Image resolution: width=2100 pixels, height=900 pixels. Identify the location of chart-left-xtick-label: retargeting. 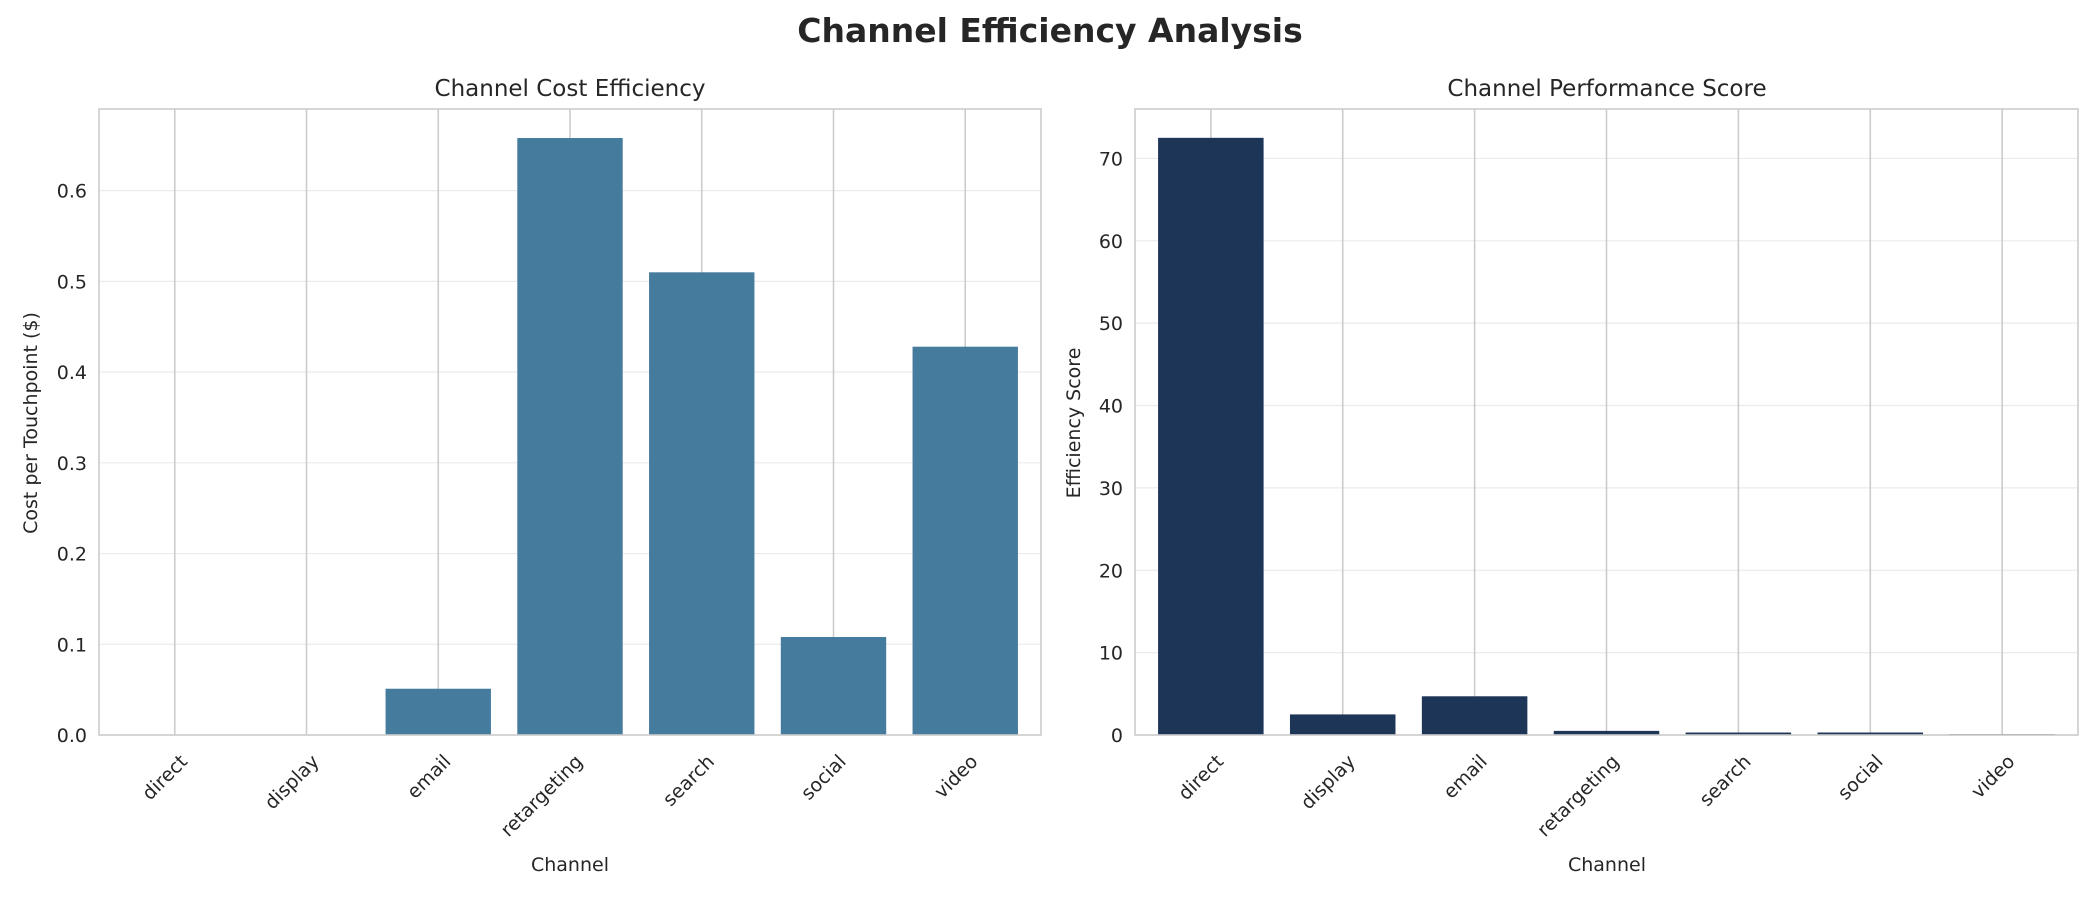
(542, 796).